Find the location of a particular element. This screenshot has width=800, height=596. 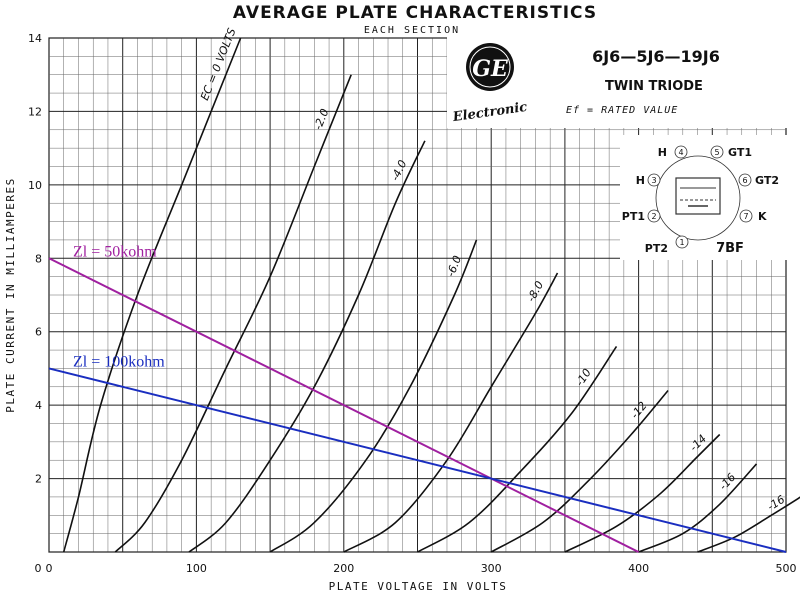

tube-types: 6J6—5J6—19J6 is located at coordinates (656, 56).